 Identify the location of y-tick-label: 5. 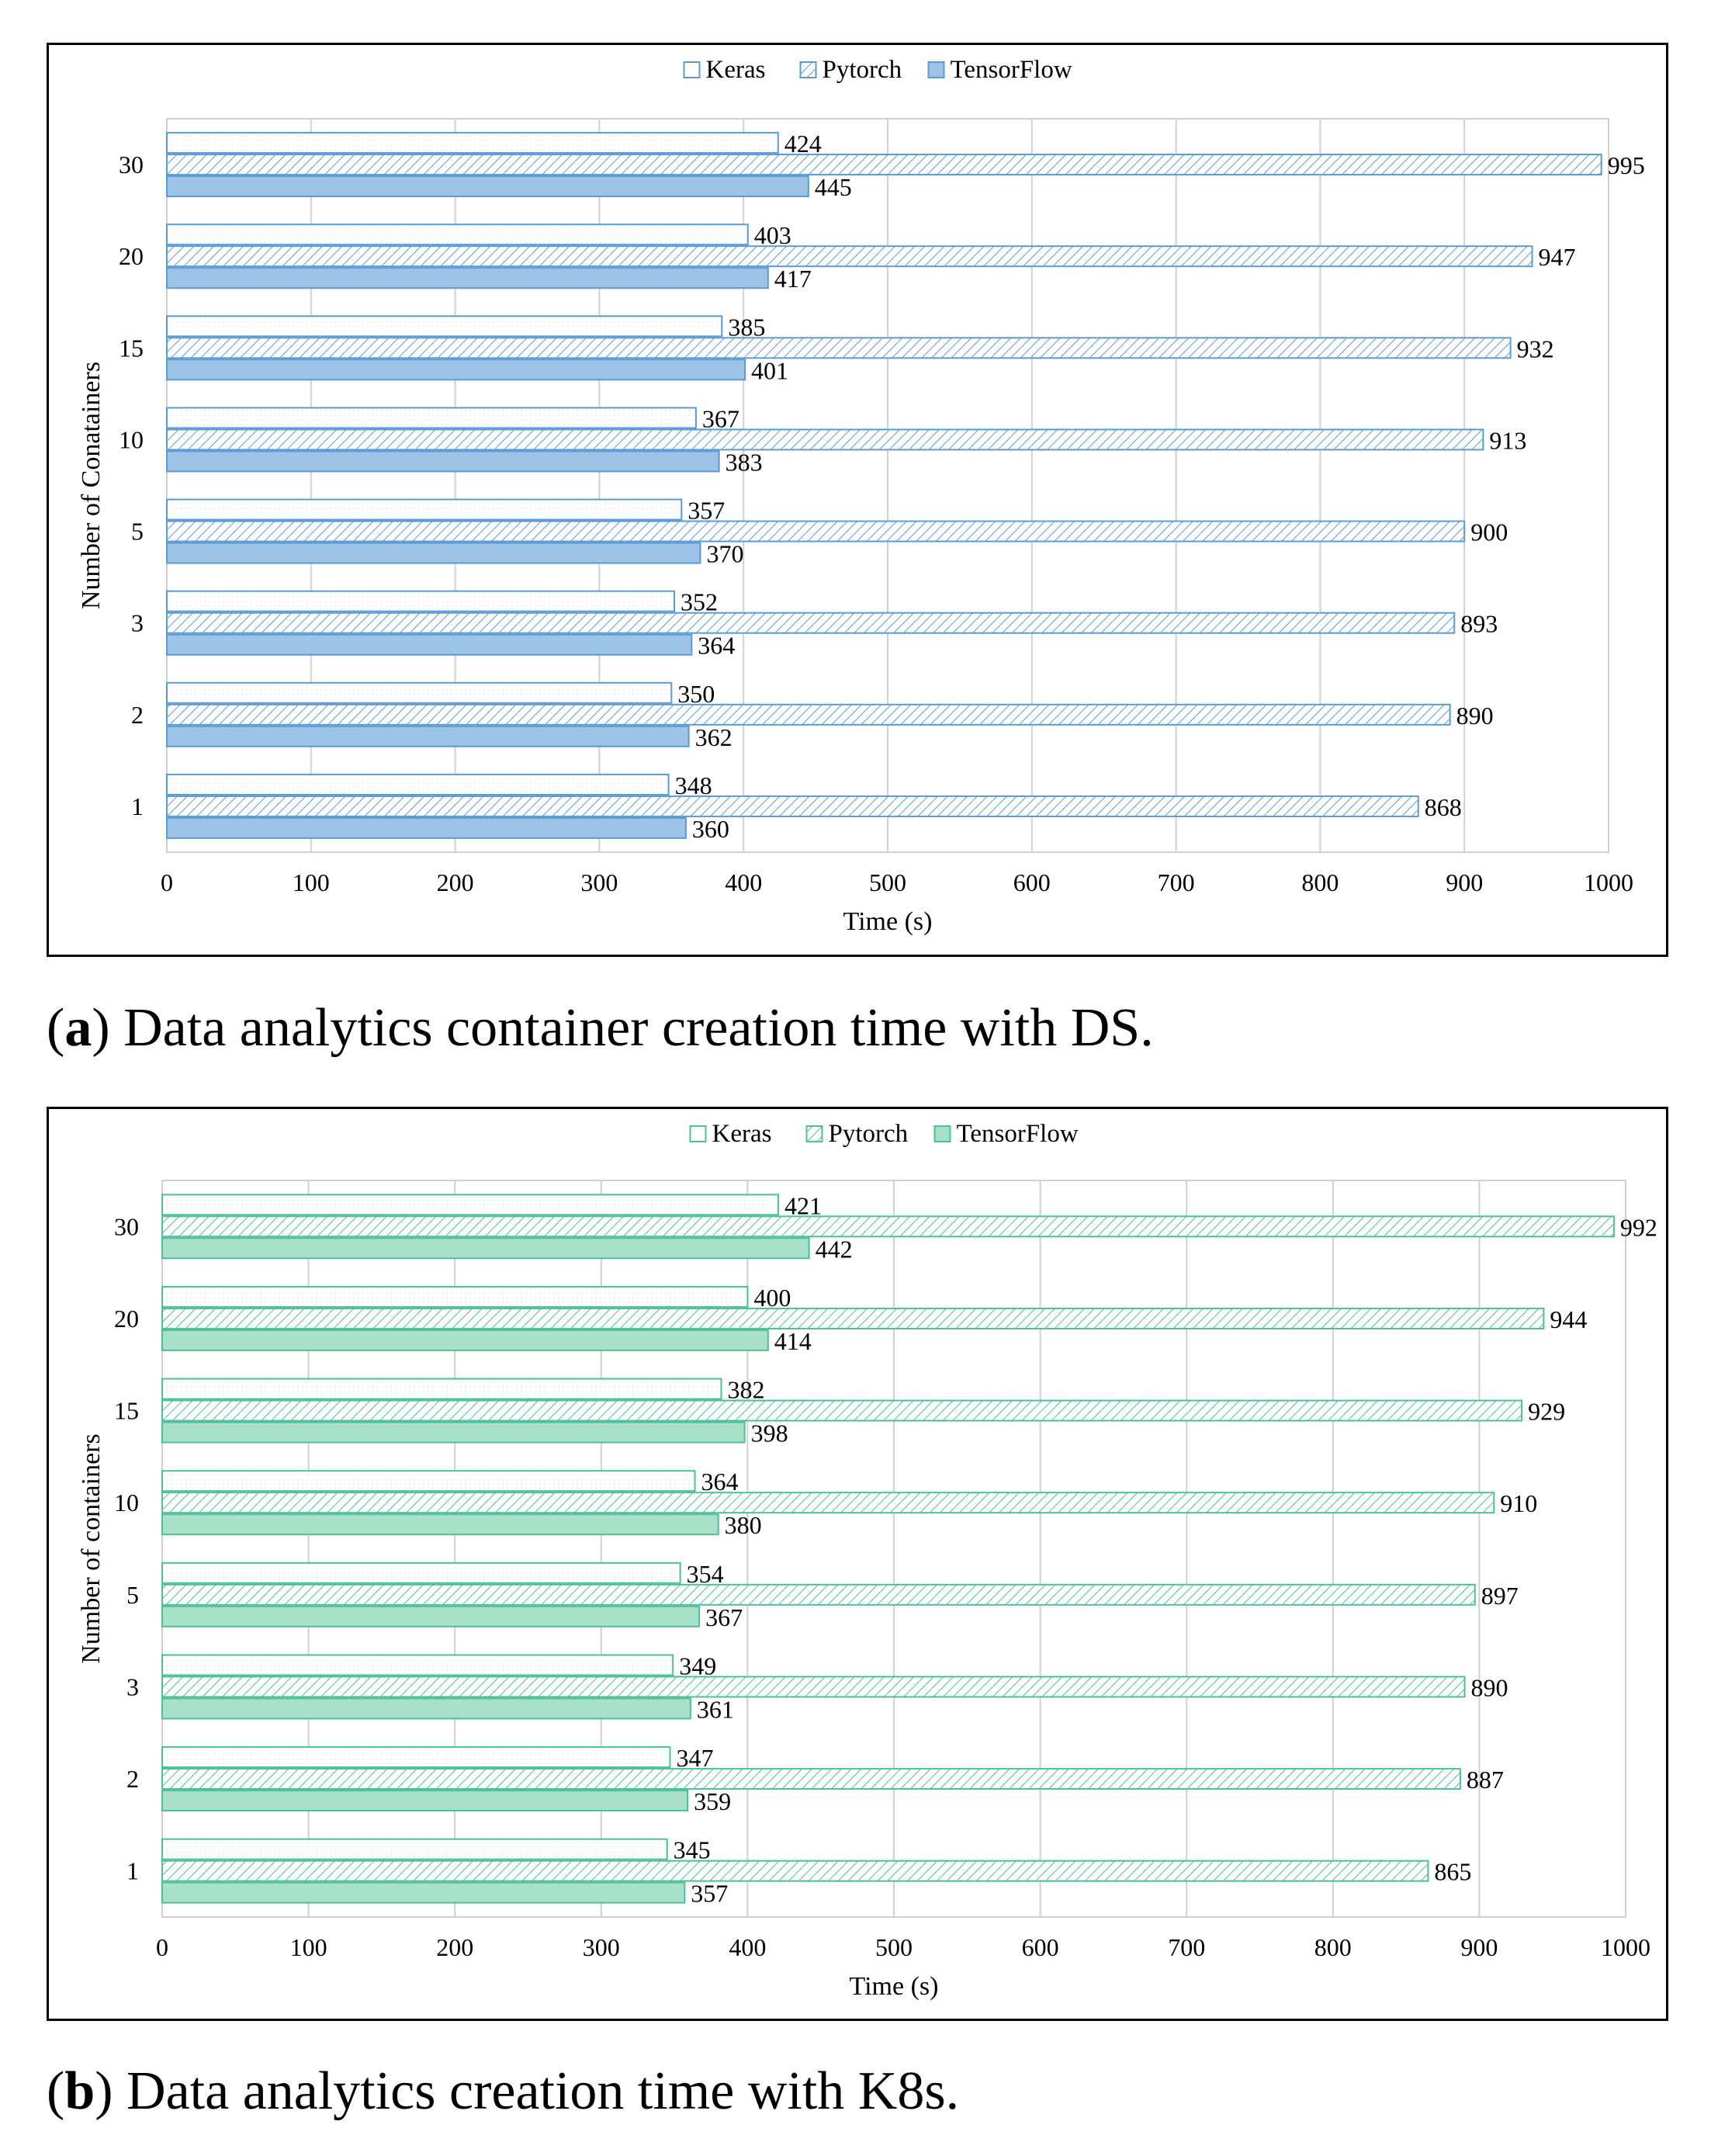
(132, 1595).